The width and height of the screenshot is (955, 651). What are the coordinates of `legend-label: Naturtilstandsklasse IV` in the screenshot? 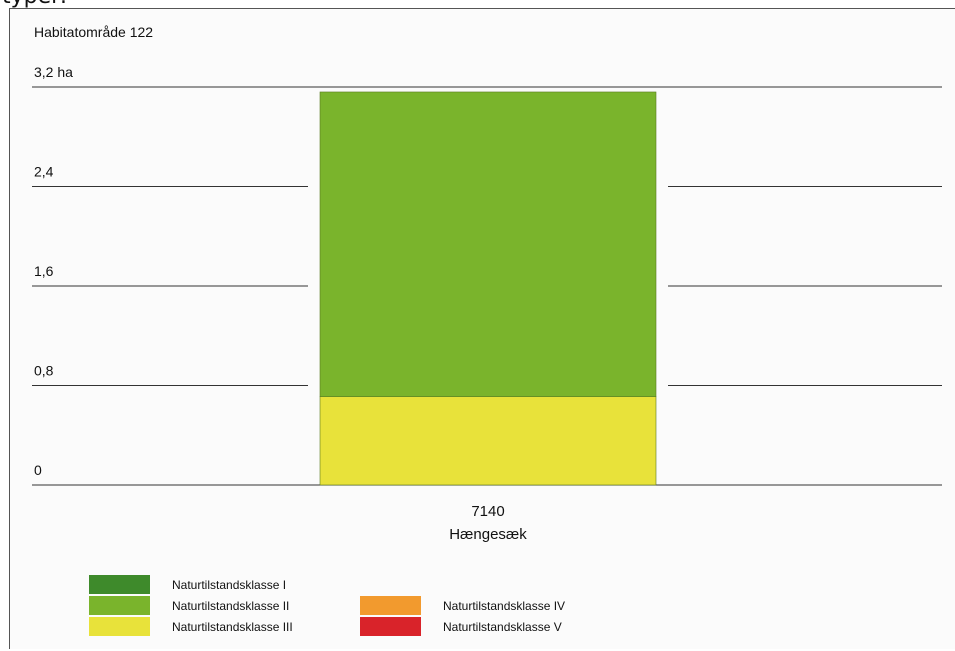 It's located at (504, 606).